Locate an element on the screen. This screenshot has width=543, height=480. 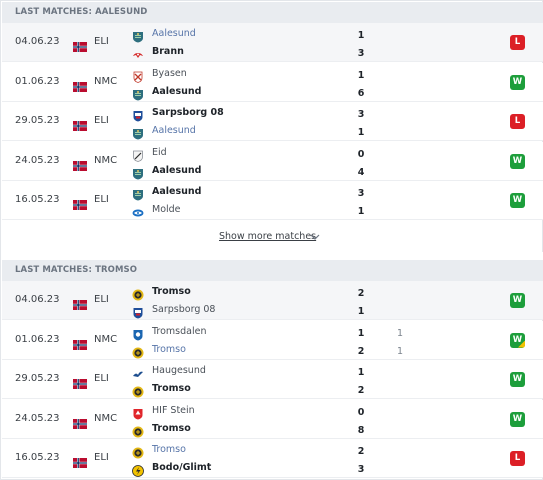
away-score: 3 is located at coordinates (361, 53).